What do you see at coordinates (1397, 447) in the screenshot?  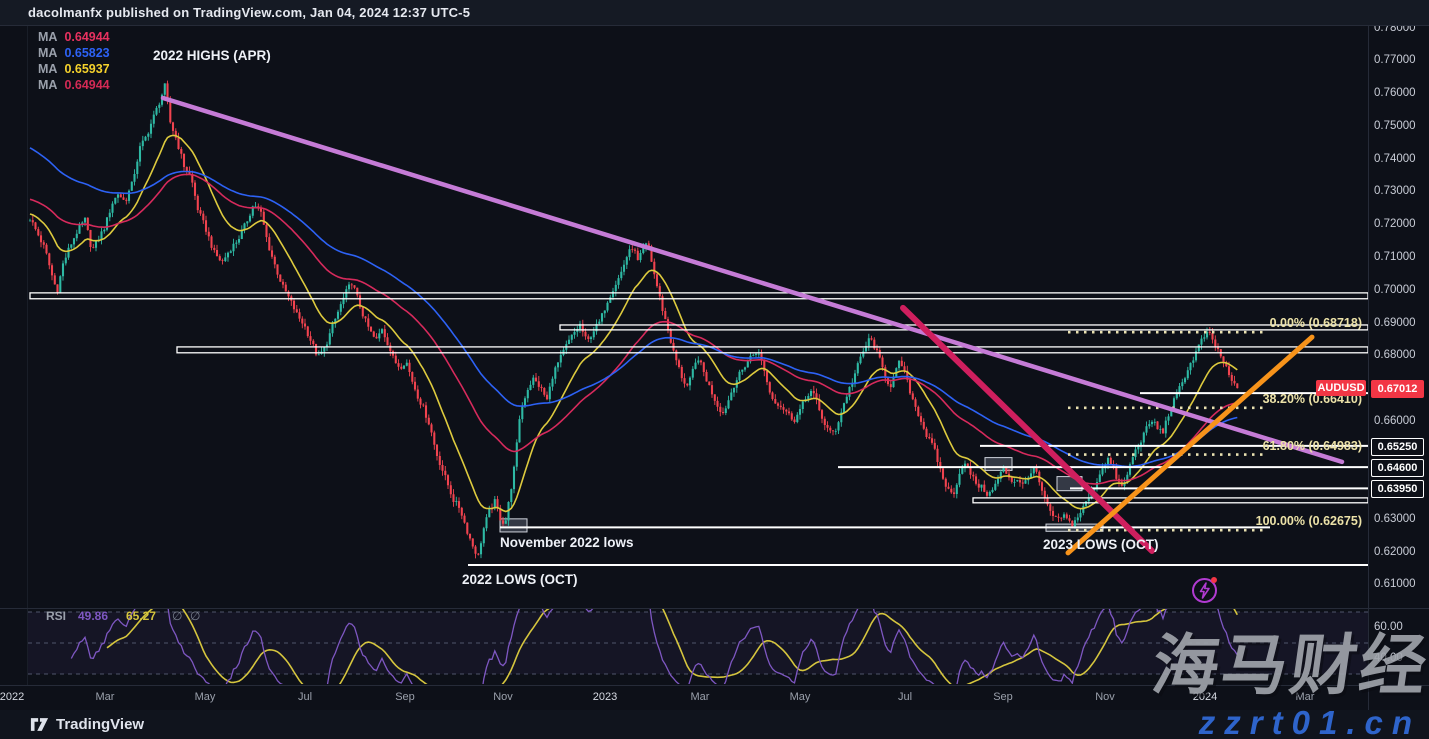 I see `price-level-badge: 0.65250` at bounding box center [1397, 447].